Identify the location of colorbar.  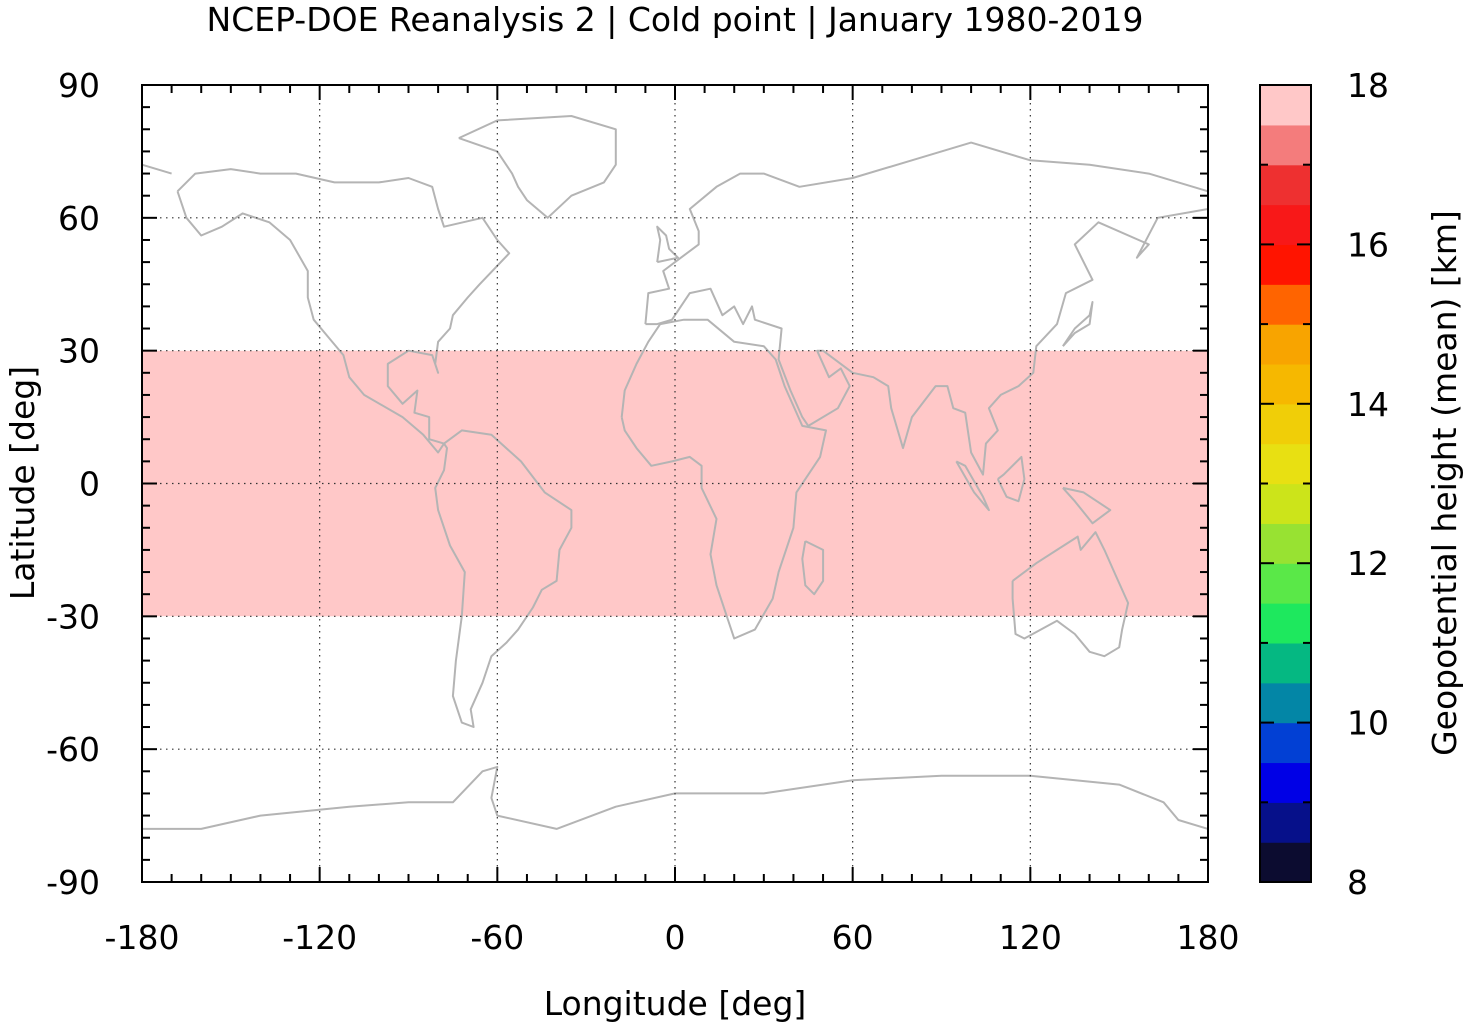
(1285, 483).